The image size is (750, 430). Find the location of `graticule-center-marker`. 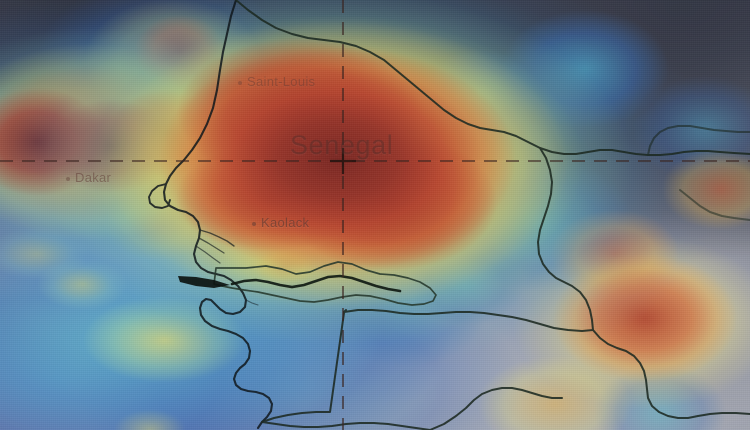

graticule-center-marker is located at coordinates (343, 161).